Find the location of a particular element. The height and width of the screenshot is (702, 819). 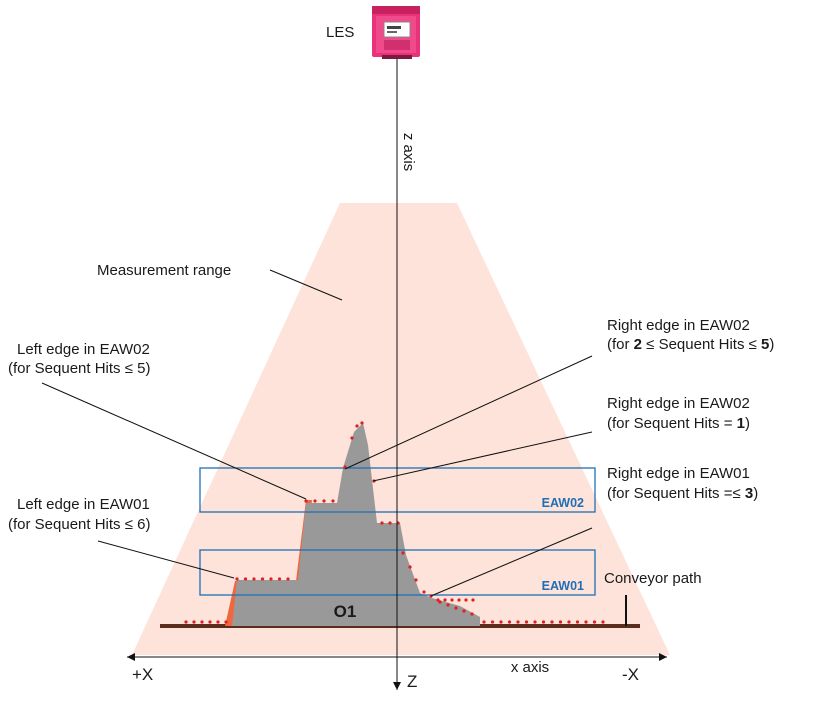

object-label: O1 is located at coordinates (345, 611).